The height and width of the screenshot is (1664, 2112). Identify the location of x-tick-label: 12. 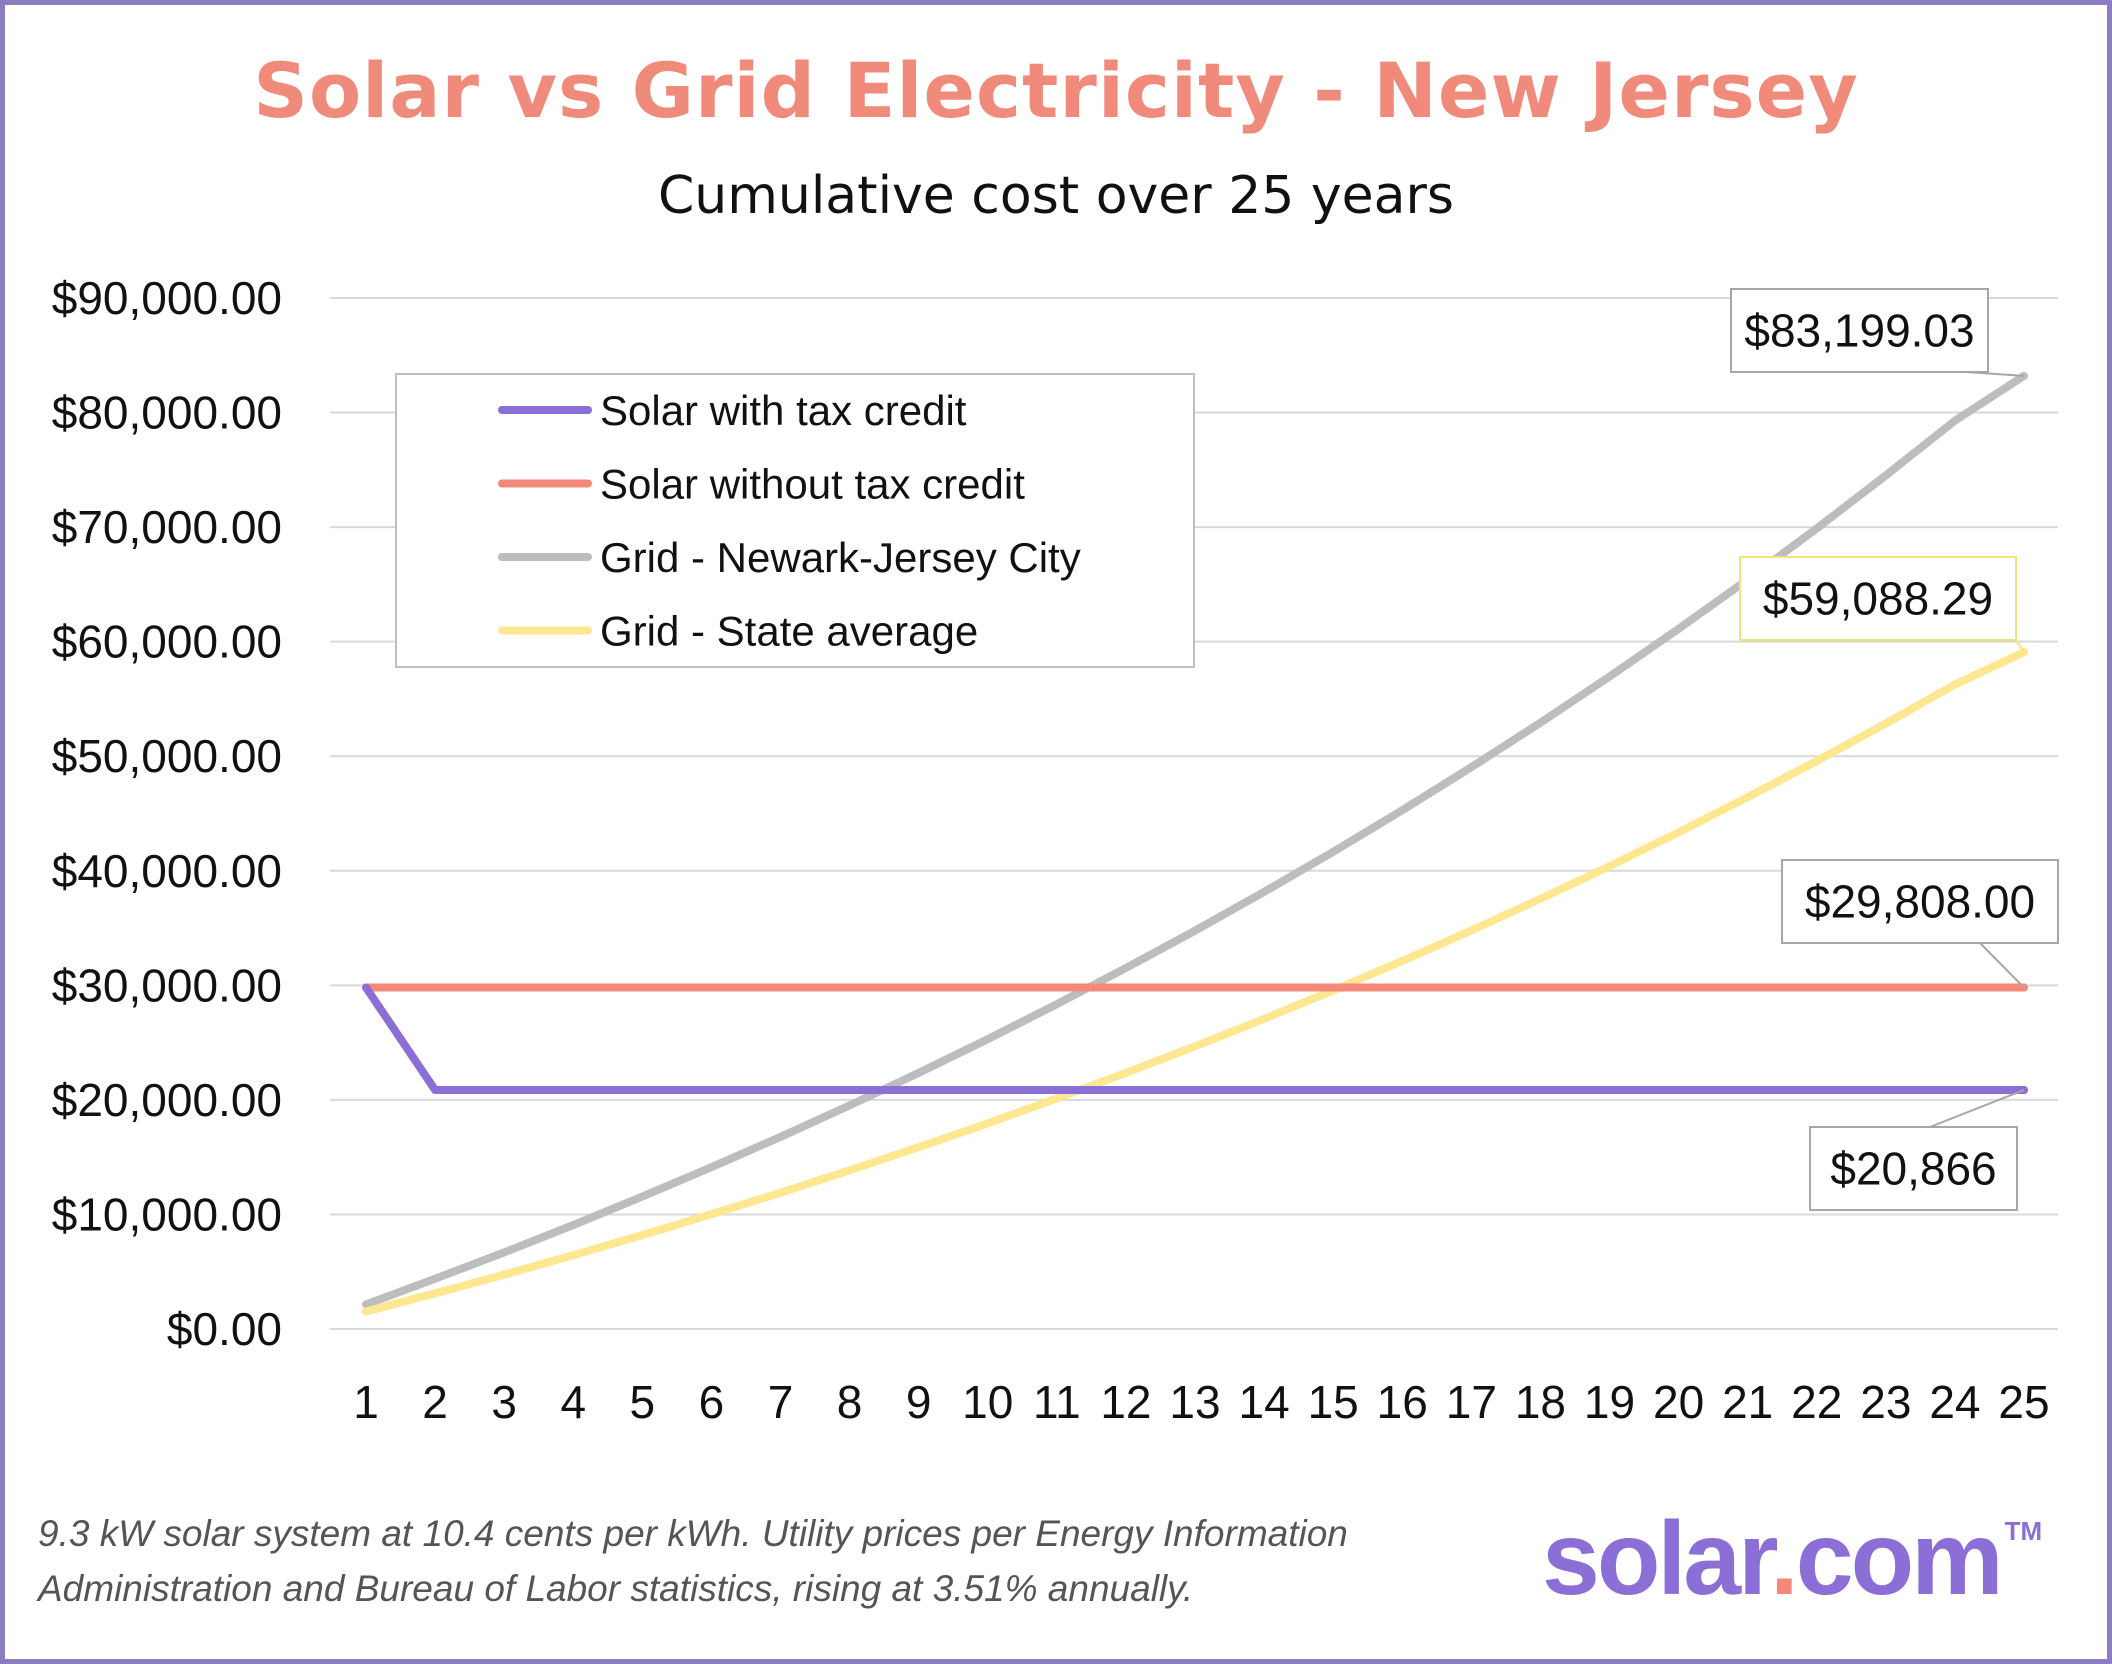
(1125, 1402).